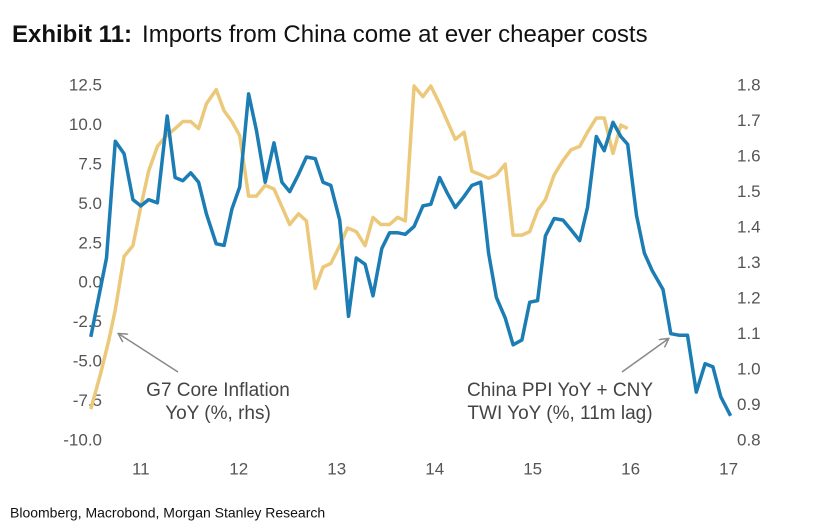 The image size is (840, 532). Describe the element at coordinates (749, 191) in the screenshot. I see `y2-tick-label: 1.5` at that location.